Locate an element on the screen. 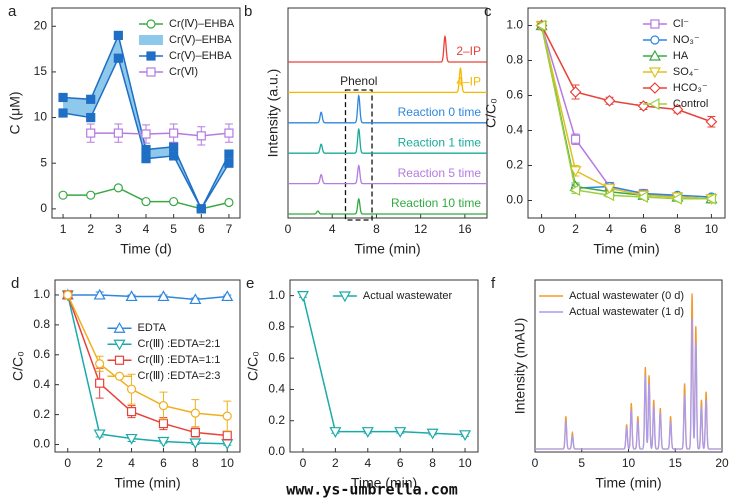 The image size is (735, 504). x-tick-label: 6 is located at coordinates (400, 463).